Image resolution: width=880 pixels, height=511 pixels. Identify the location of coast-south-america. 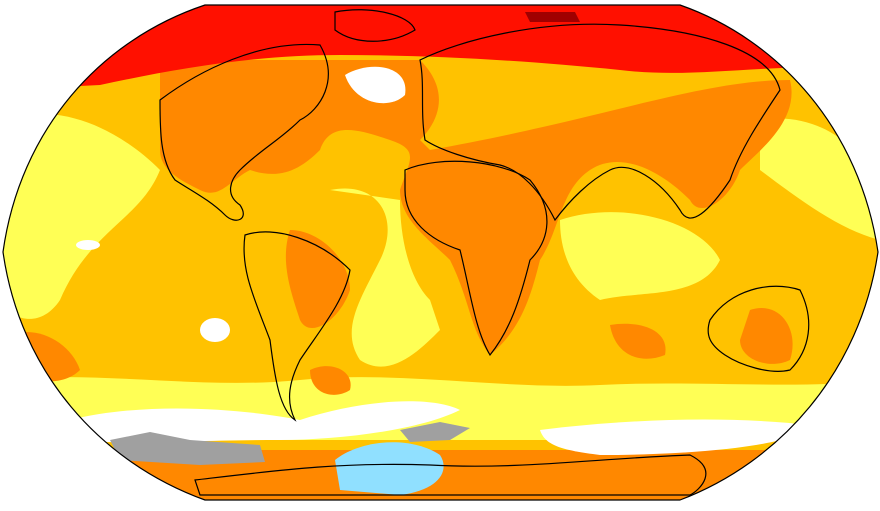
(297, 326).